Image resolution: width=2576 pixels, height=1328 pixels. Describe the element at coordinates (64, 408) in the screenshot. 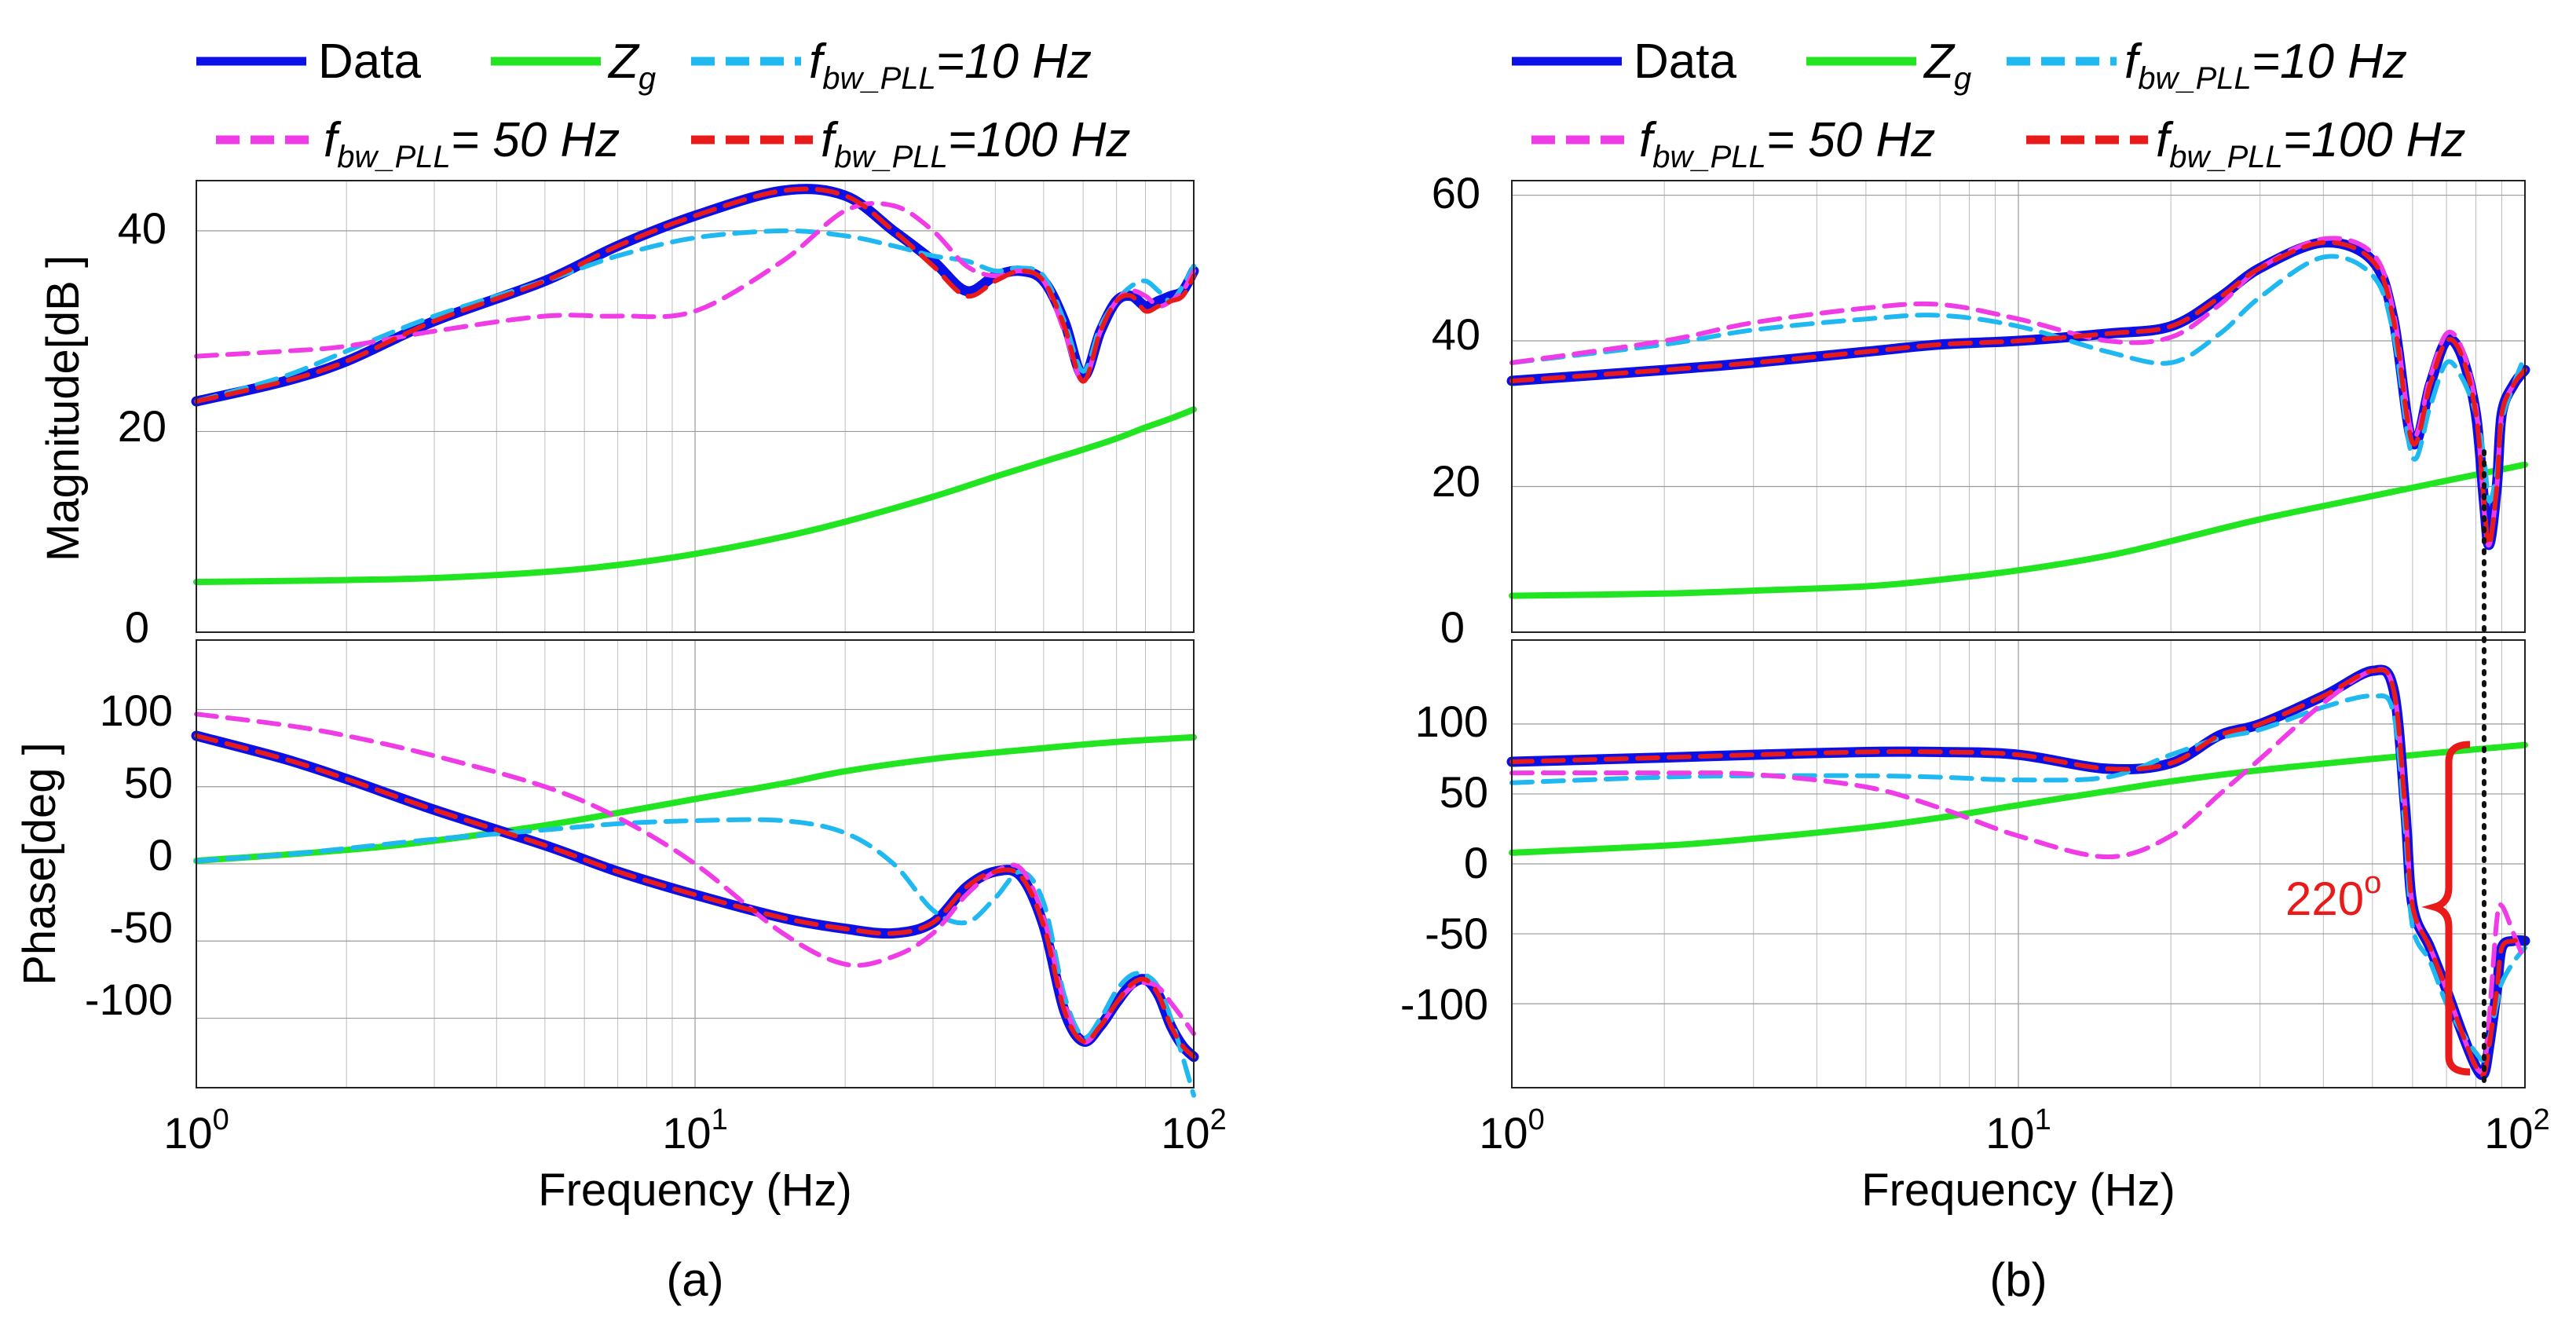

I see `panel-a-magnitude-ylabel: Magnitude[dB ]` at that location.